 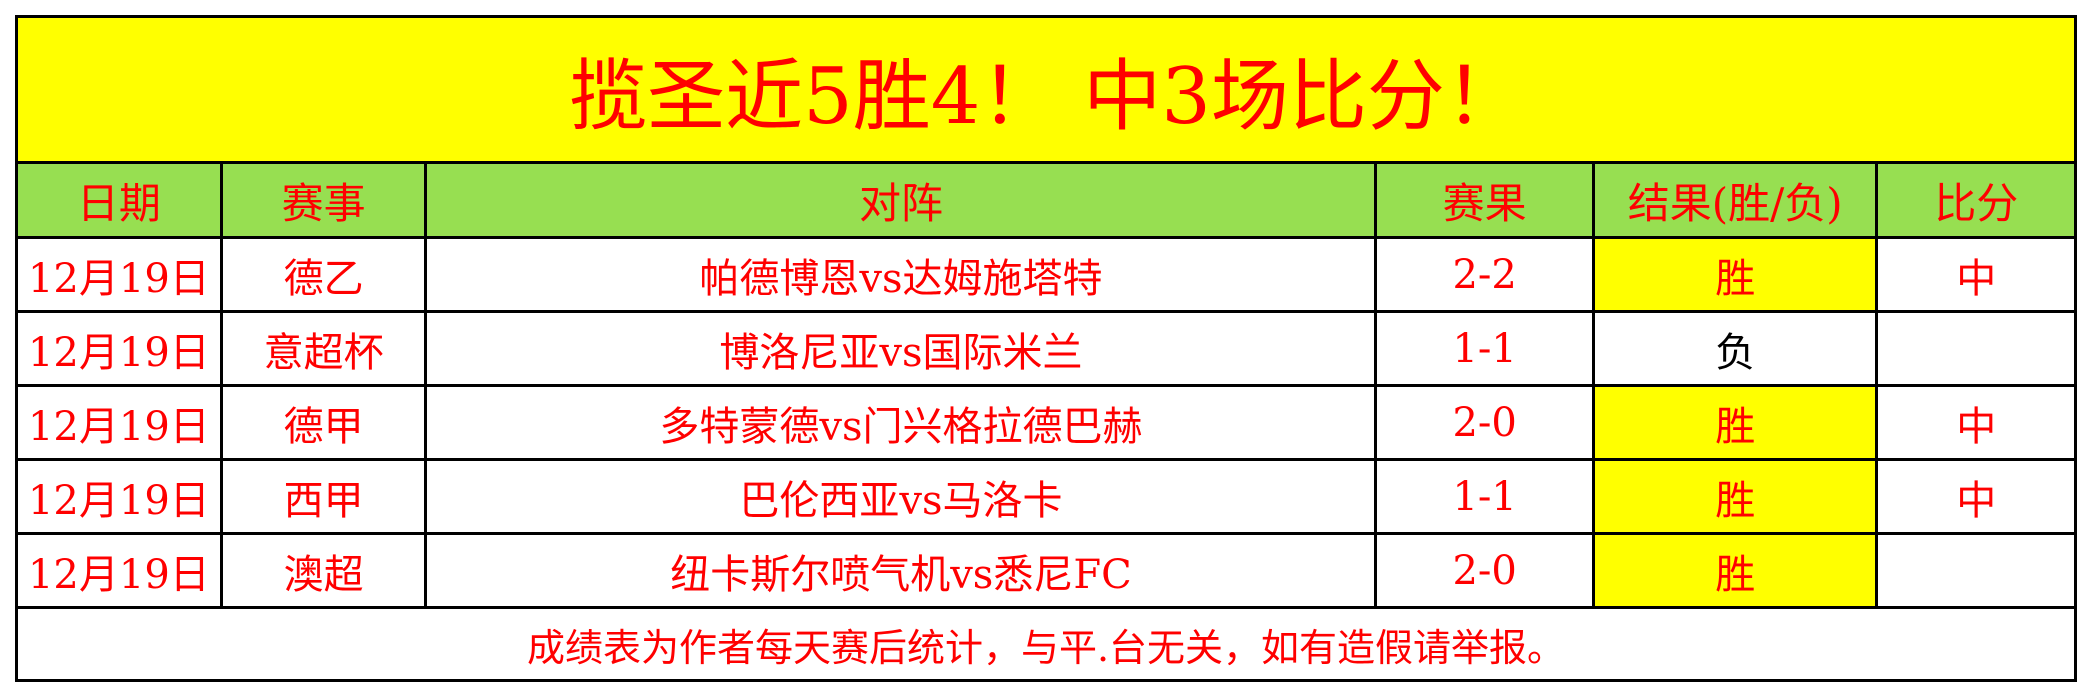 What do you see at coordinates (901, 422) in the screenshot?
I see `match-cell: 多特蒙德vs门兴格拉德巴赫` at bounding box center [901, 422].